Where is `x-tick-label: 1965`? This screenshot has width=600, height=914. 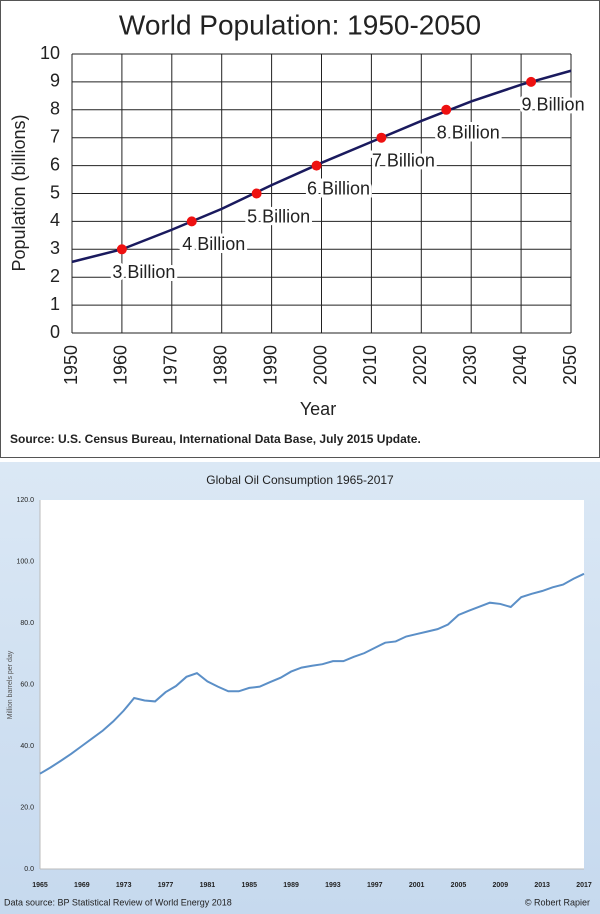 x-tick-label: 1965 is located at coordinates (40, 885).